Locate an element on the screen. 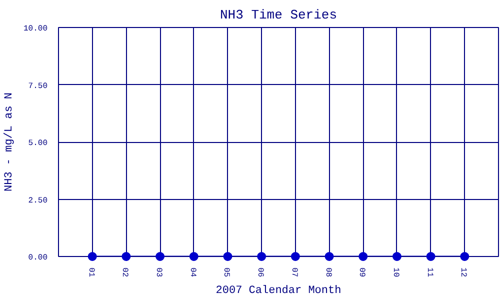 The width and height of the screenshot is (500, 300). x-tick-label: 03 is located at coordinates (159, 273).